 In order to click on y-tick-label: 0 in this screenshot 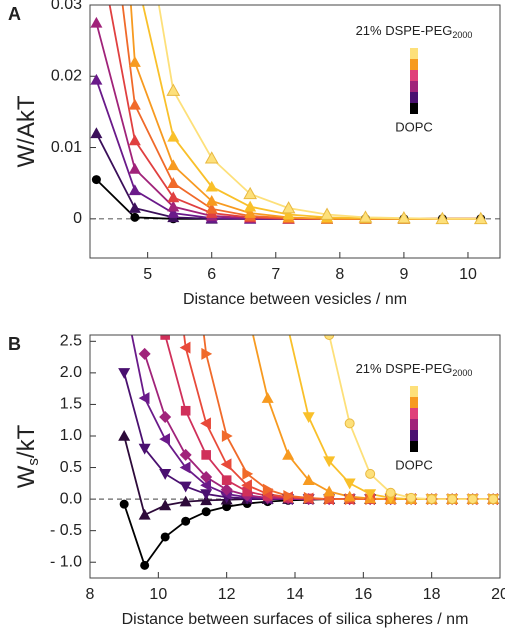, I will do `click(77, 218)`.